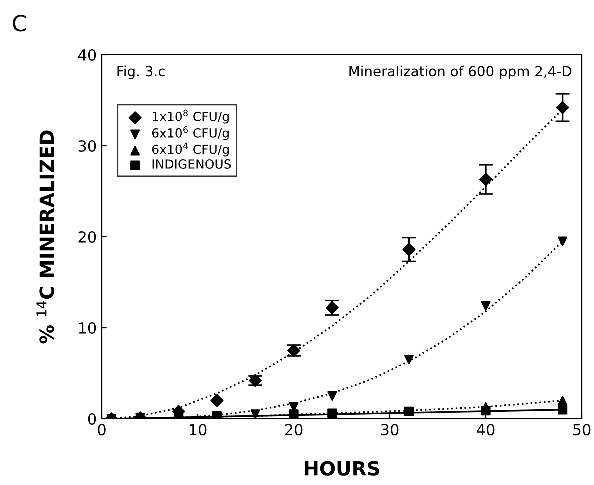  Describe the element at coordinates (486, 430) in the screenshot. I see `x-tick-label: 40` at that location.